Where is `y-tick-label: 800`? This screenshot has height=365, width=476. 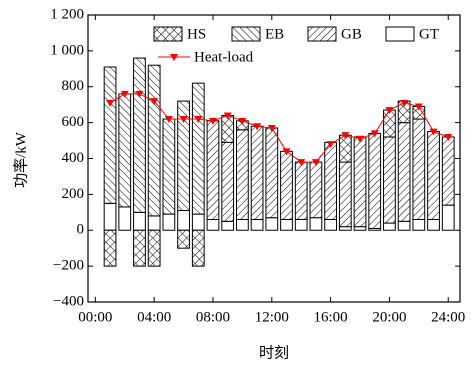
y-tick-label: 800 is located at coordinates (73, 86).